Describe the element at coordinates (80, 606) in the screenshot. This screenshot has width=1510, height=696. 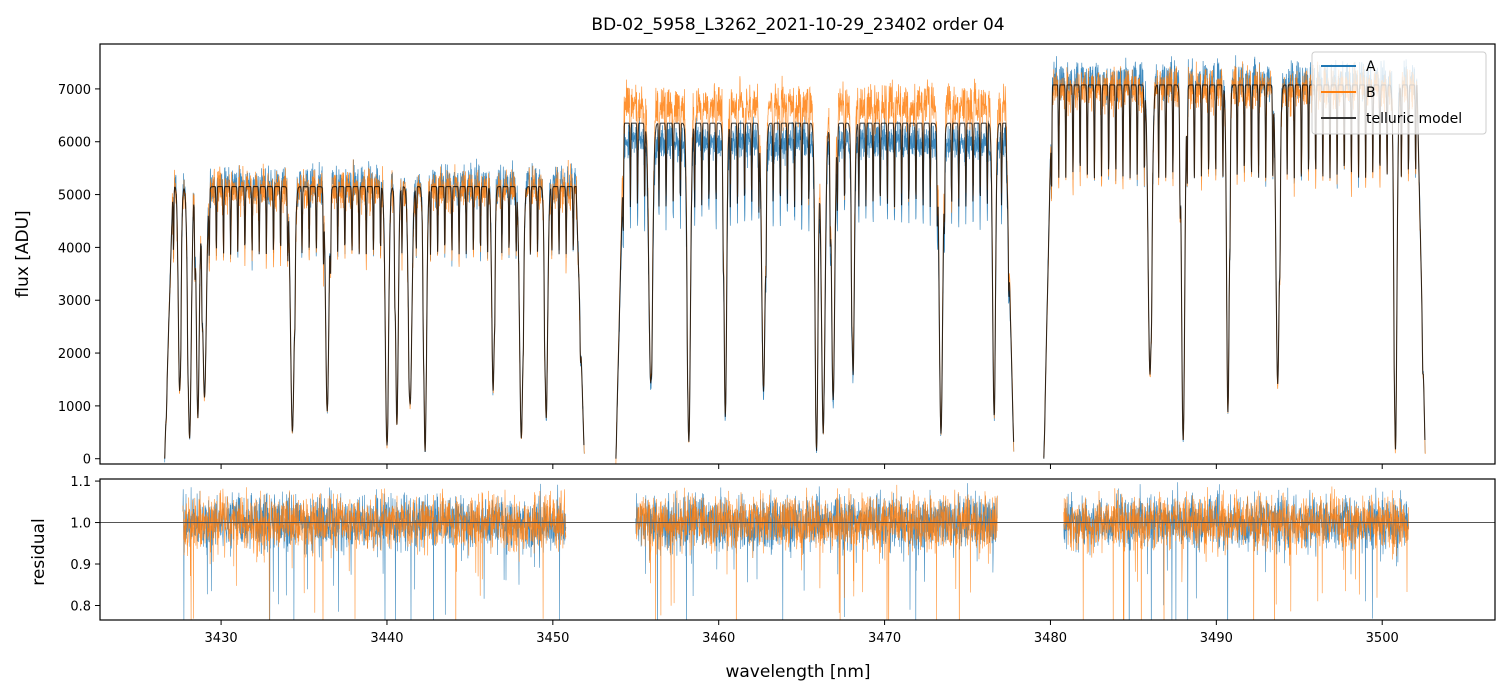
I see `residual-y-tick-label: 0.8` at that location.